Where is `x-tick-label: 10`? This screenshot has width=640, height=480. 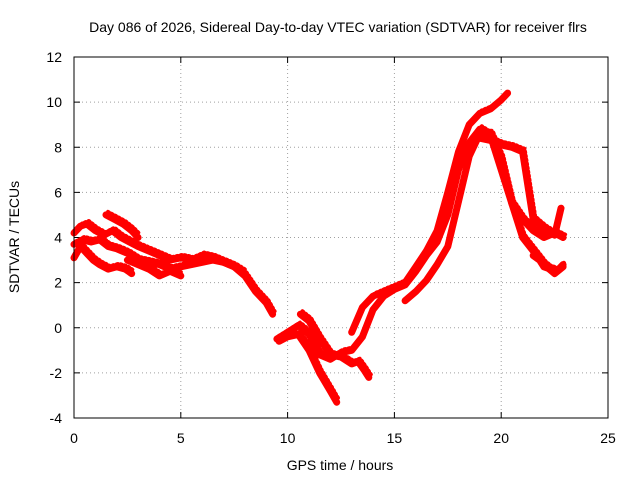 x-tick-label: 10 is located at coordinates (288, 438).